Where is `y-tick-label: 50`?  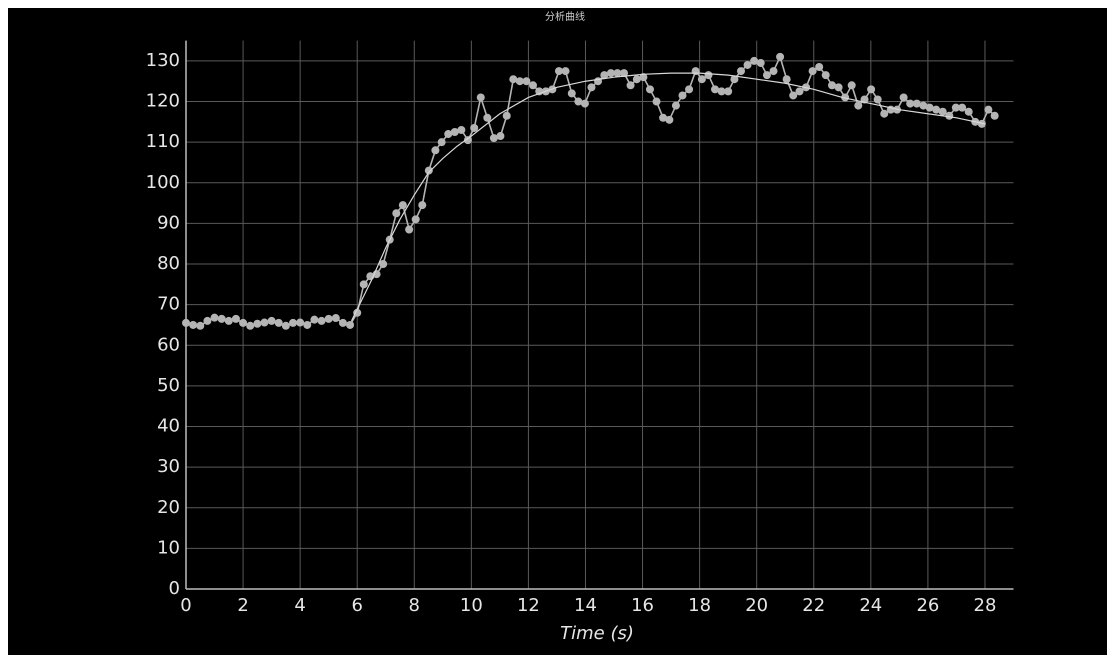 y-tick-label: 50 is located at coordinates (168, 385).